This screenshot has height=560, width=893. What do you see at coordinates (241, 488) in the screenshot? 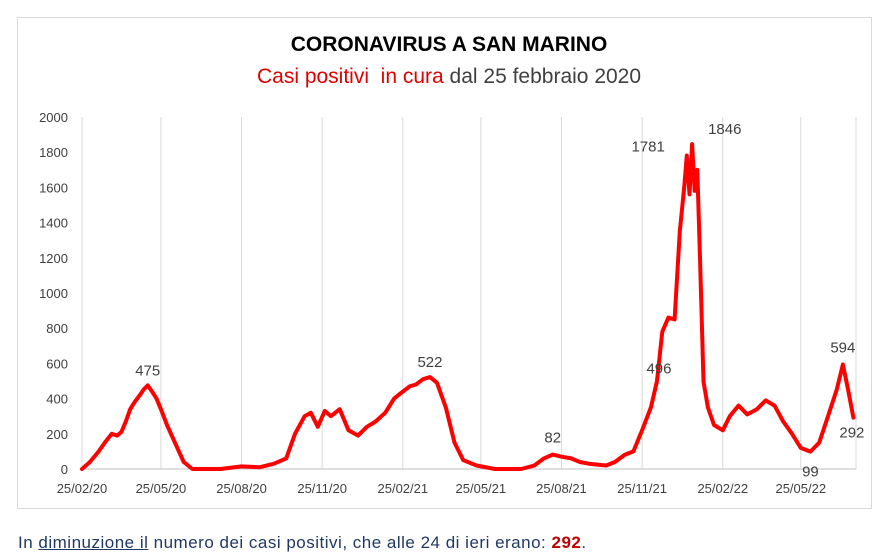
I see `x-tick-label: 25/08/20` at bounding box center [241, 488].